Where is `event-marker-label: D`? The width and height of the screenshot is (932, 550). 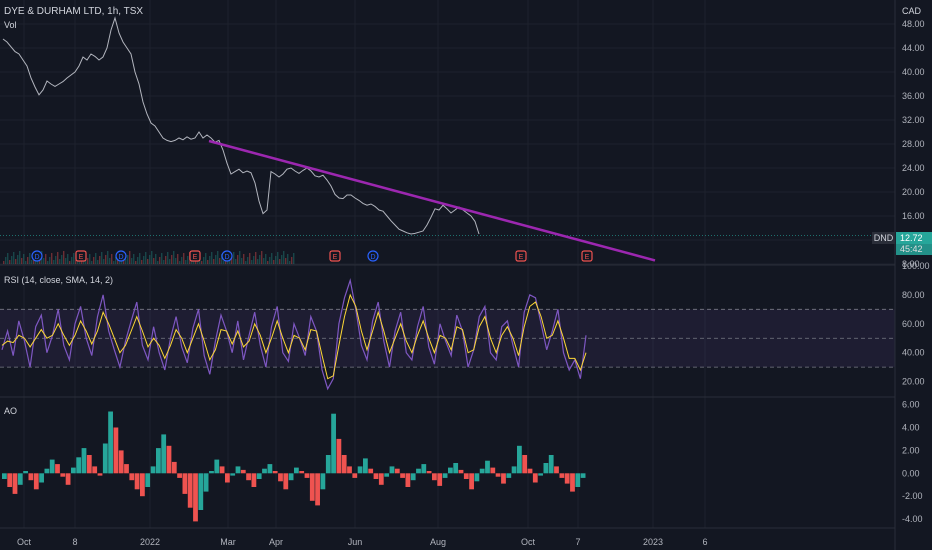 event-marker-label: D is located at coordinates (36, 257).